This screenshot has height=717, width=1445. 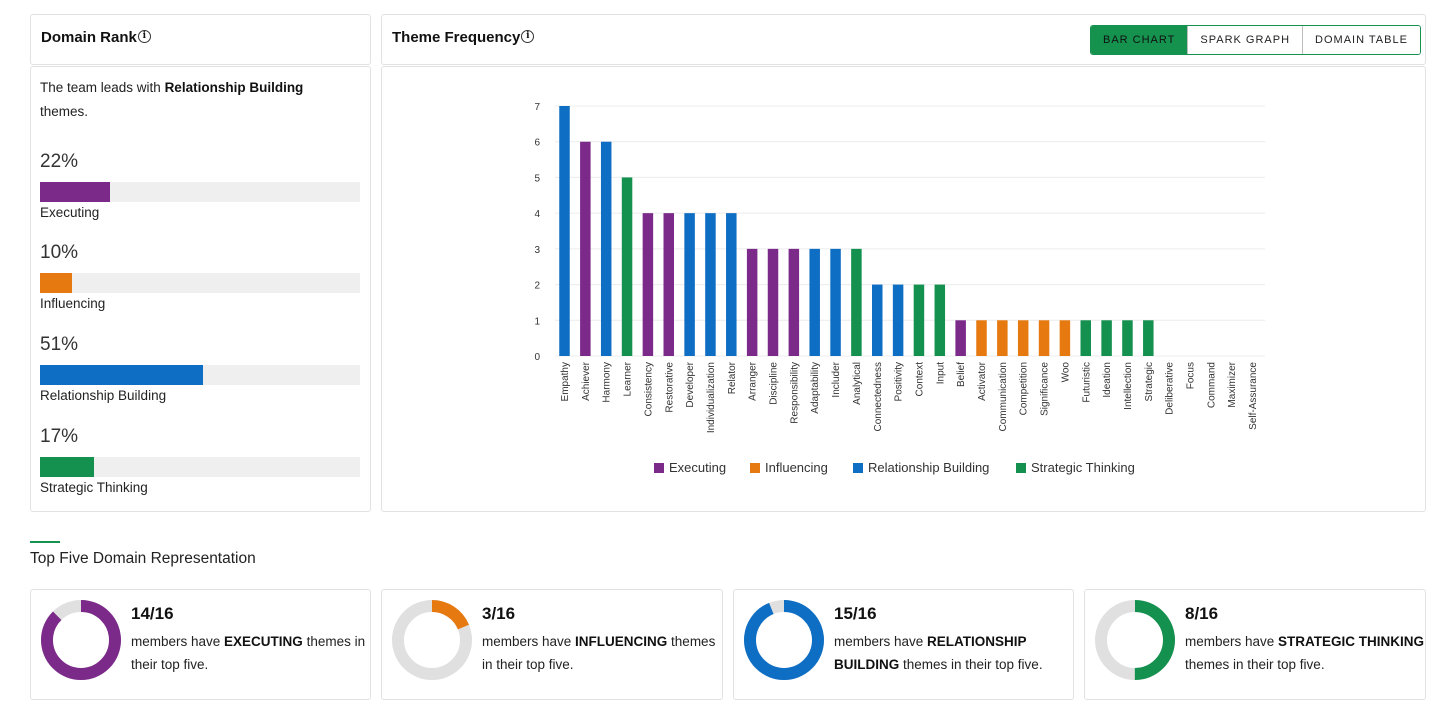 What do you see at coordinates (628, 378) in the screenshot?
I see `x-tick-label: Learner` at bounding box center [628, 378].